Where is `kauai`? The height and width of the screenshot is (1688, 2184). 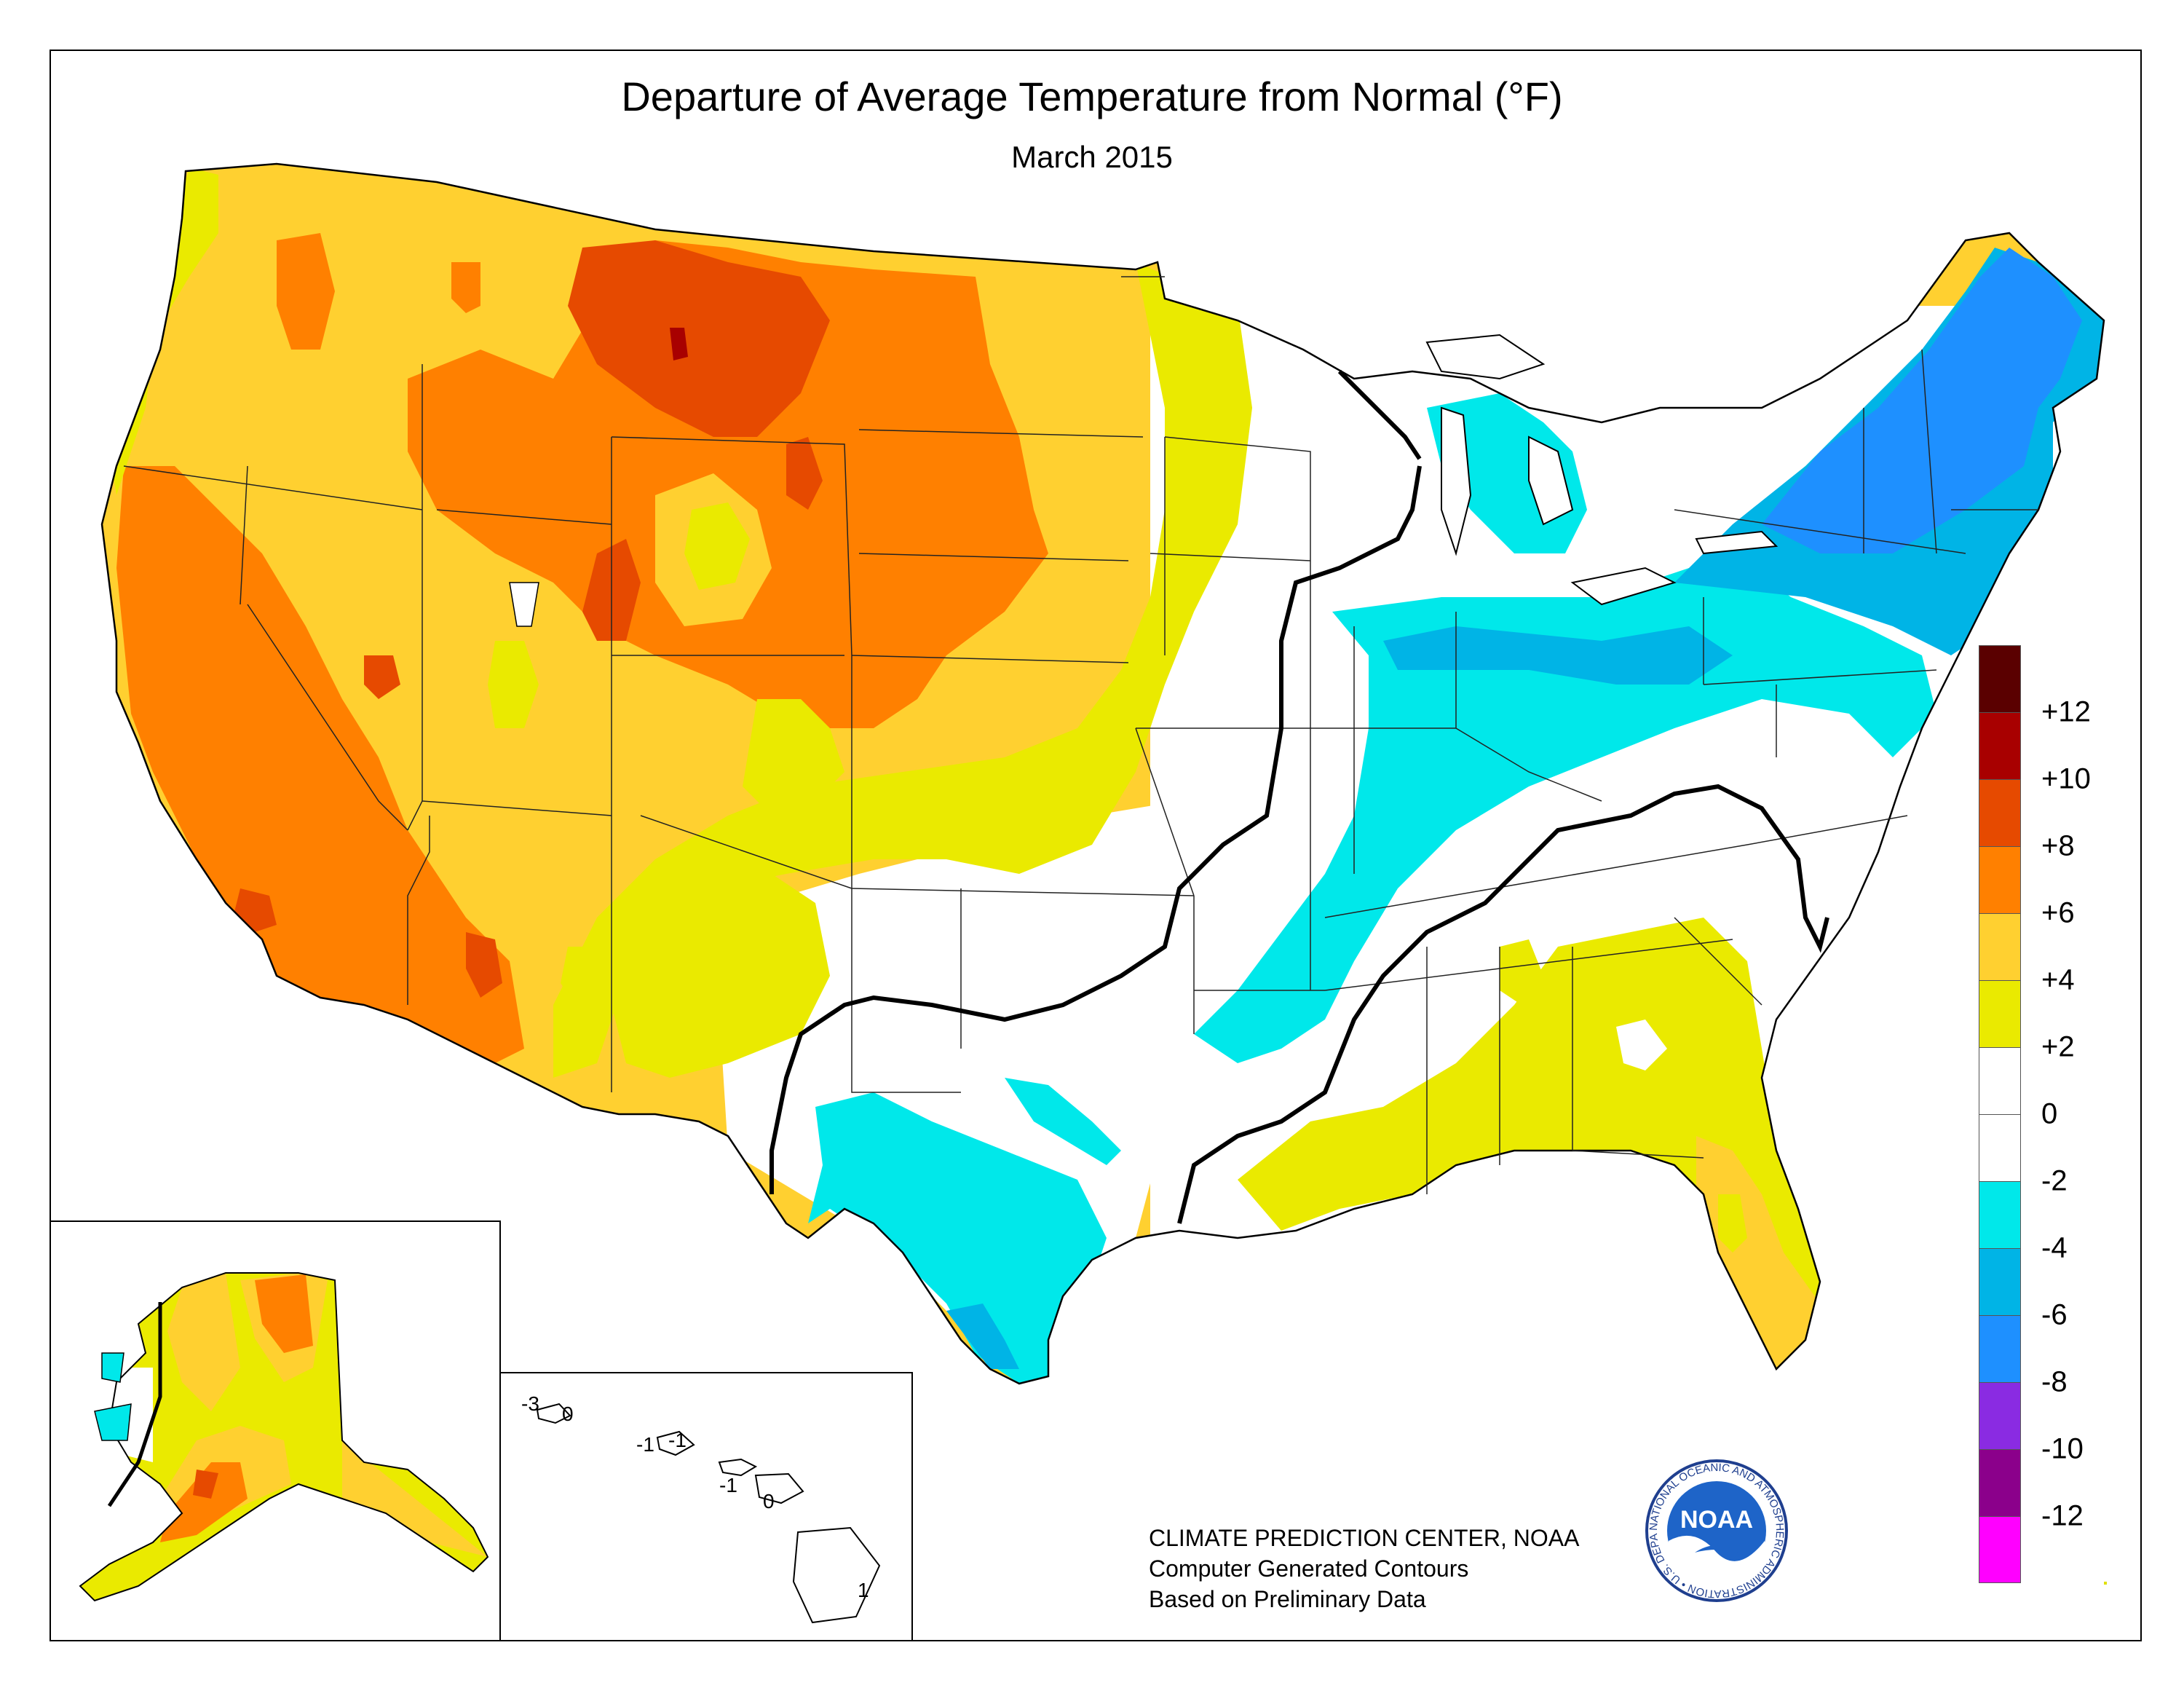
kauai is located at coordinates (553, 1413).